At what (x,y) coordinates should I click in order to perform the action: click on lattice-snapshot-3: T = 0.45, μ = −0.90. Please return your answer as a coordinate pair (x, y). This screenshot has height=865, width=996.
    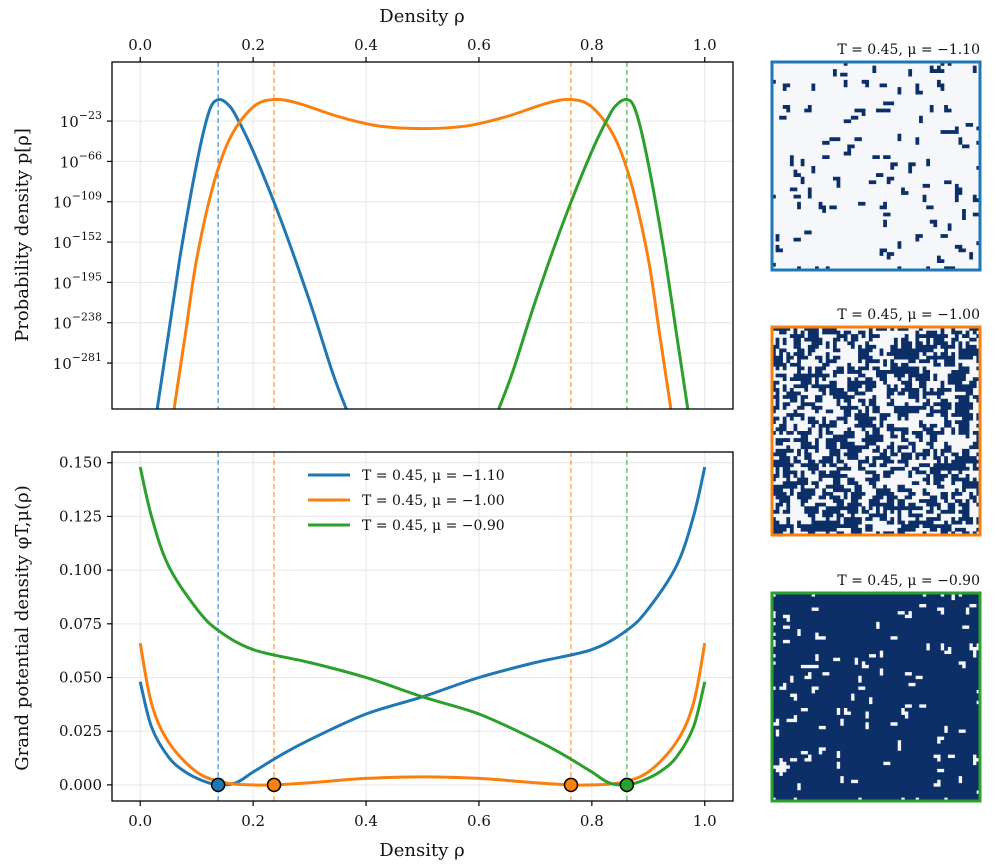
    Looking at the image, I should click on (876, 688).